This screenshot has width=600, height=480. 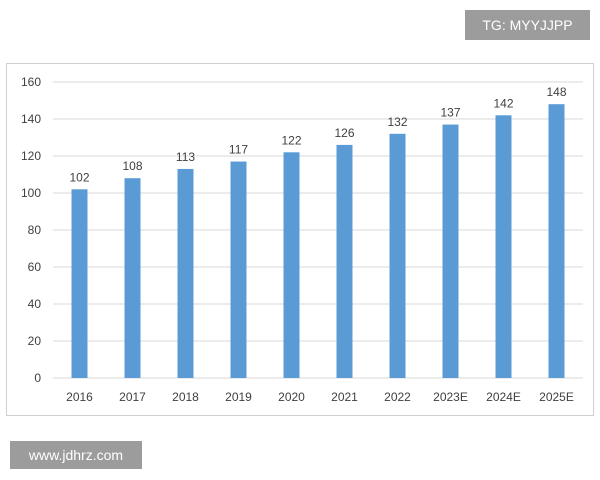 I want to click on x-tick-label: 2025E, so click(x=556, y=397).